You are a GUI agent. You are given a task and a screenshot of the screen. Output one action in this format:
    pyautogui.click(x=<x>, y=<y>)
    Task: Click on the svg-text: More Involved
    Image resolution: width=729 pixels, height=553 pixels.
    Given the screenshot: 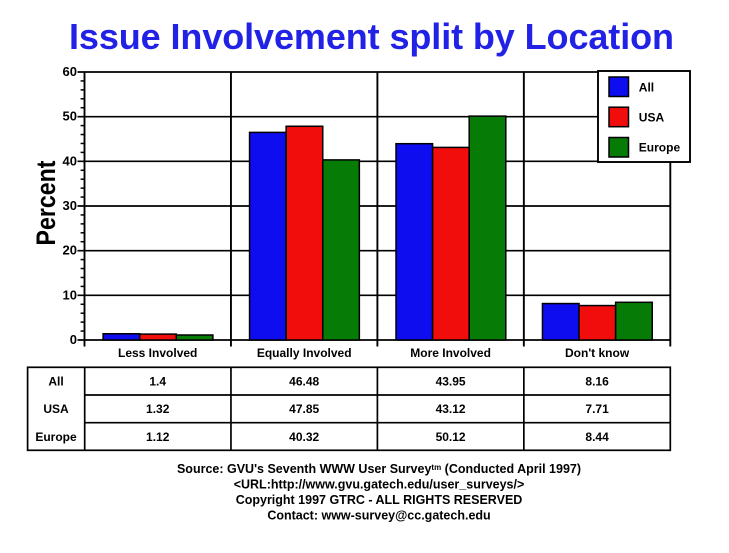 What is the action you would take?
    pyautogui.click(x=450, y=353)
    